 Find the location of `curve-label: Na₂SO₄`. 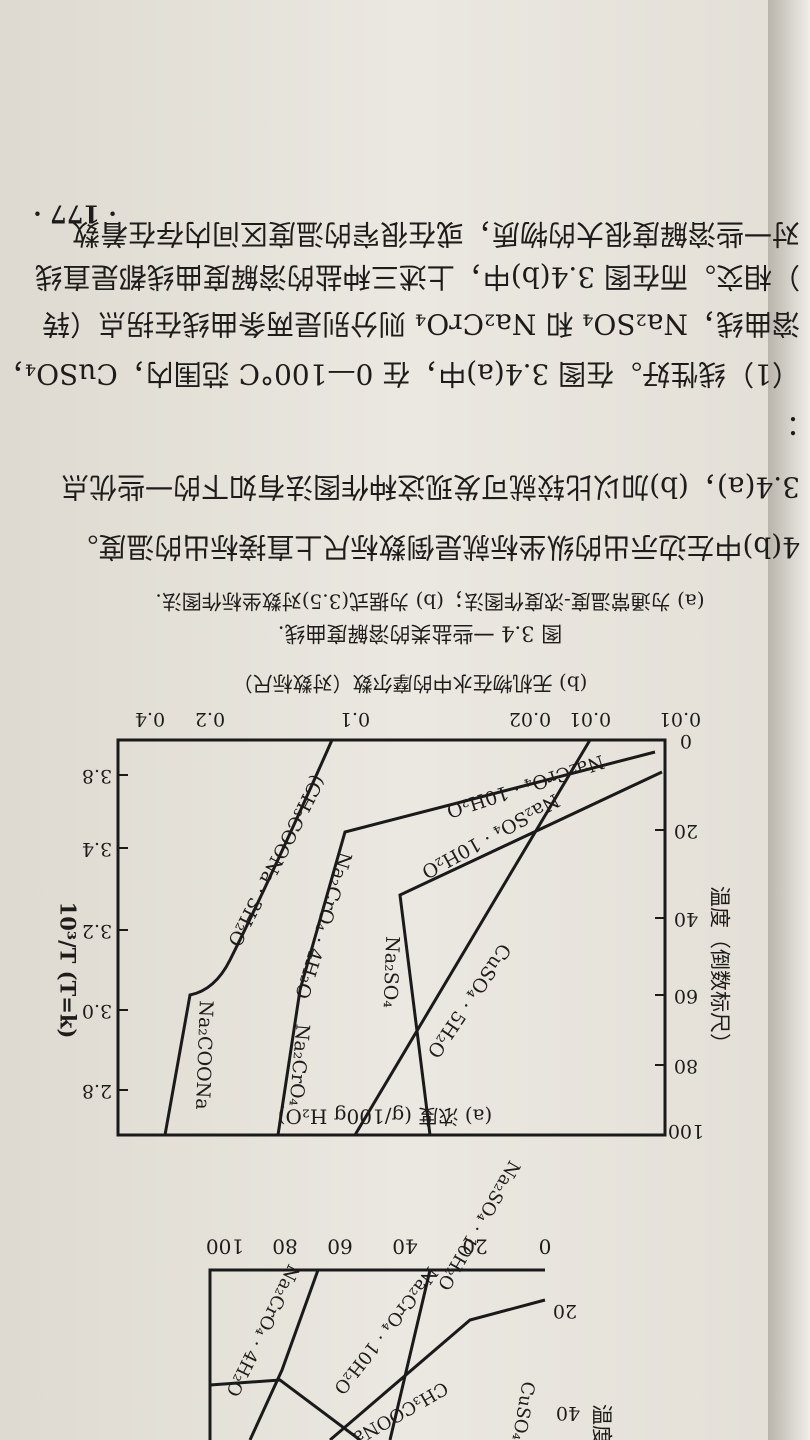

curve-label: Na₂SO₄ is located at coordinates (391, 972).